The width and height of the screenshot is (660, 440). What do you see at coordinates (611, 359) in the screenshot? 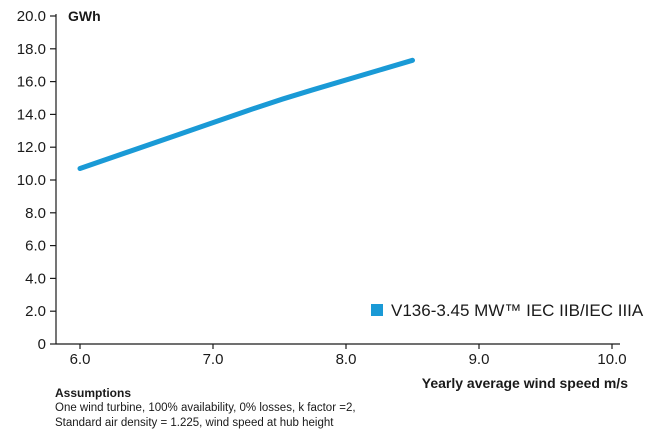
I see `x-tick-label: 10.0` at bounding box center [611, 359].